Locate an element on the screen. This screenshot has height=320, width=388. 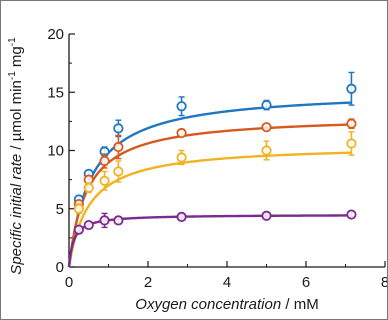
y-tick-label: 10 is located at coordinates (55, 151).